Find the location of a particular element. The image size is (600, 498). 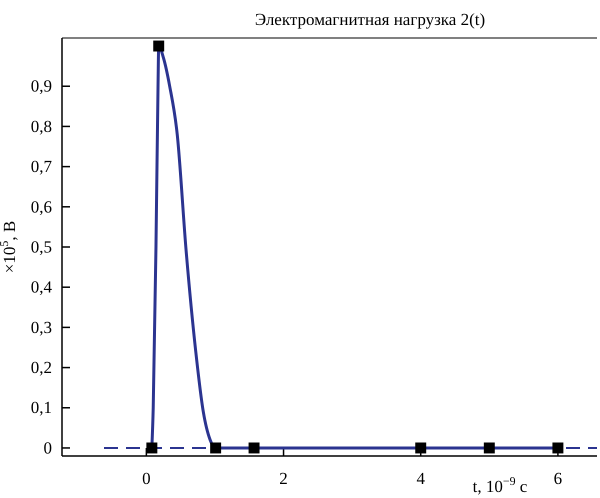

x-tick-label: 0 is located at coordinates (146, 478).